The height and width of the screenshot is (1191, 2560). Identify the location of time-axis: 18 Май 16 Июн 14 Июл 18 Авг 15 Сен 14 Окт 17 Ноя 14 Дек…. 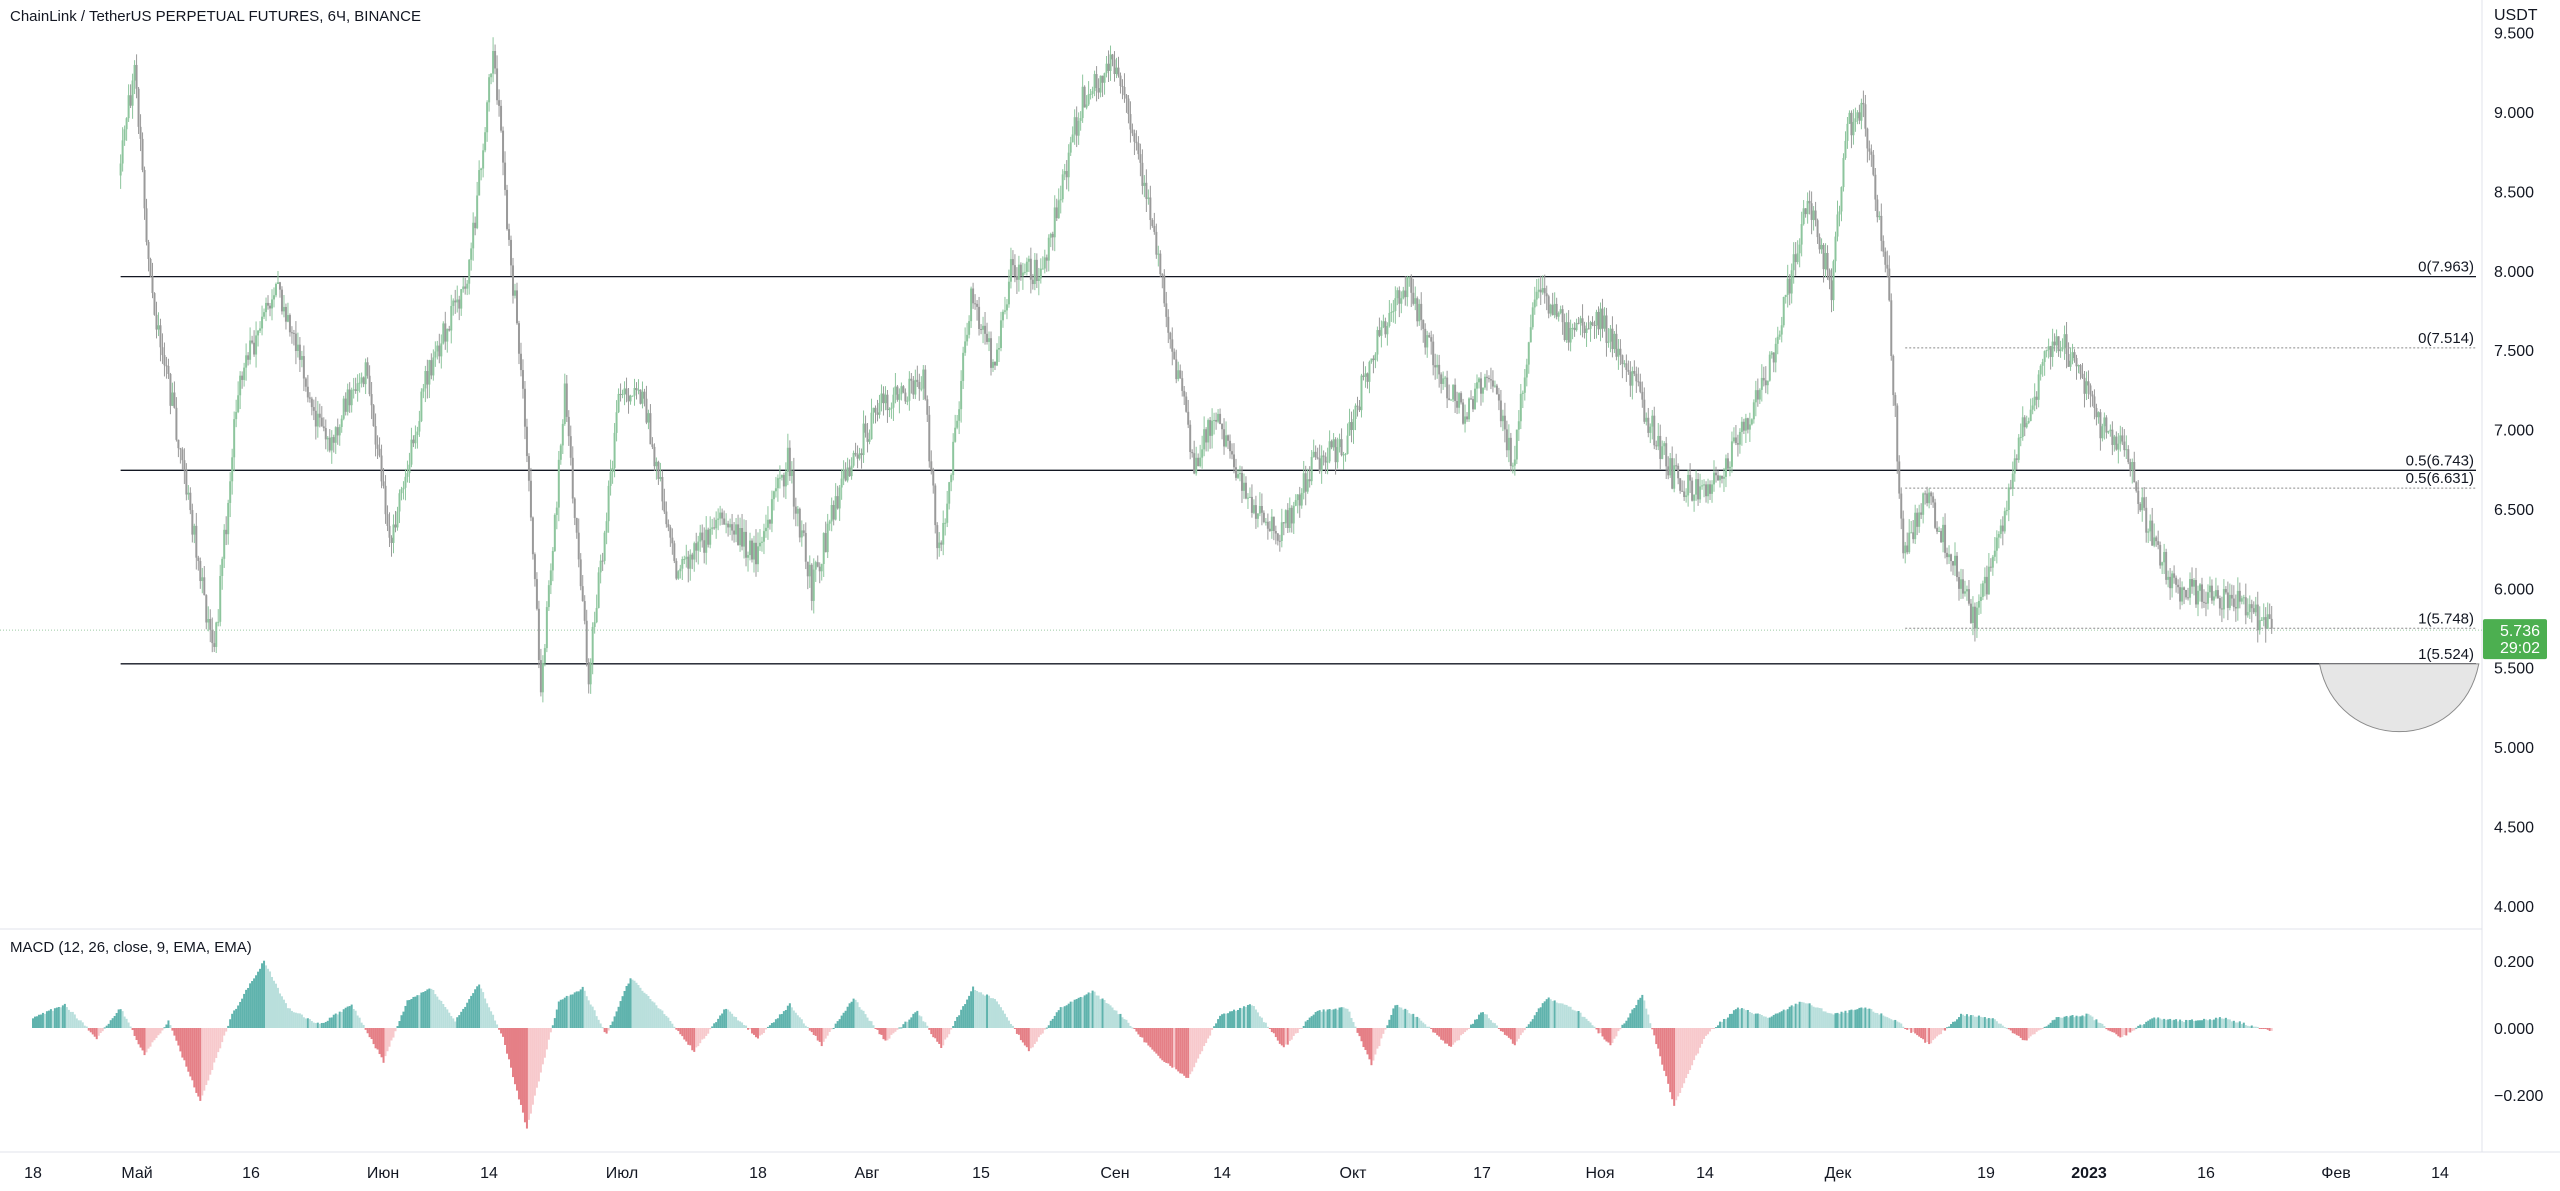
(1236, 1173).